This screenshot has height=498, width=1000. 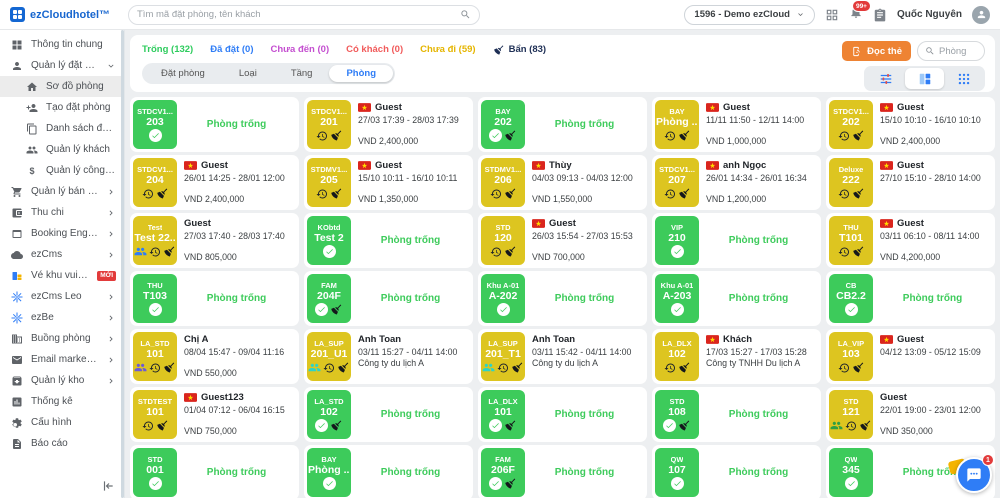 What do you see at coordinates (677, 179) in the screenshot?
I see `room-number: 207` at bounding box center [677, 179].